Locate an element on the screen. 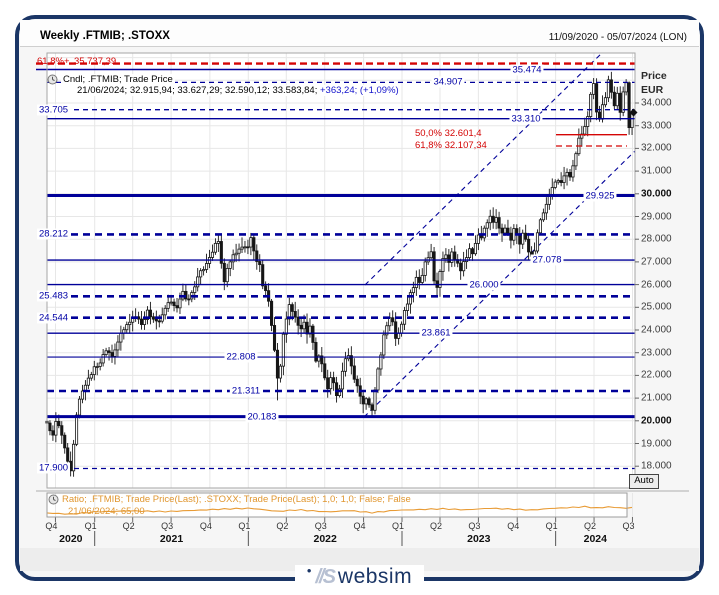  bottom-strip is located at coordinates (359, 559).